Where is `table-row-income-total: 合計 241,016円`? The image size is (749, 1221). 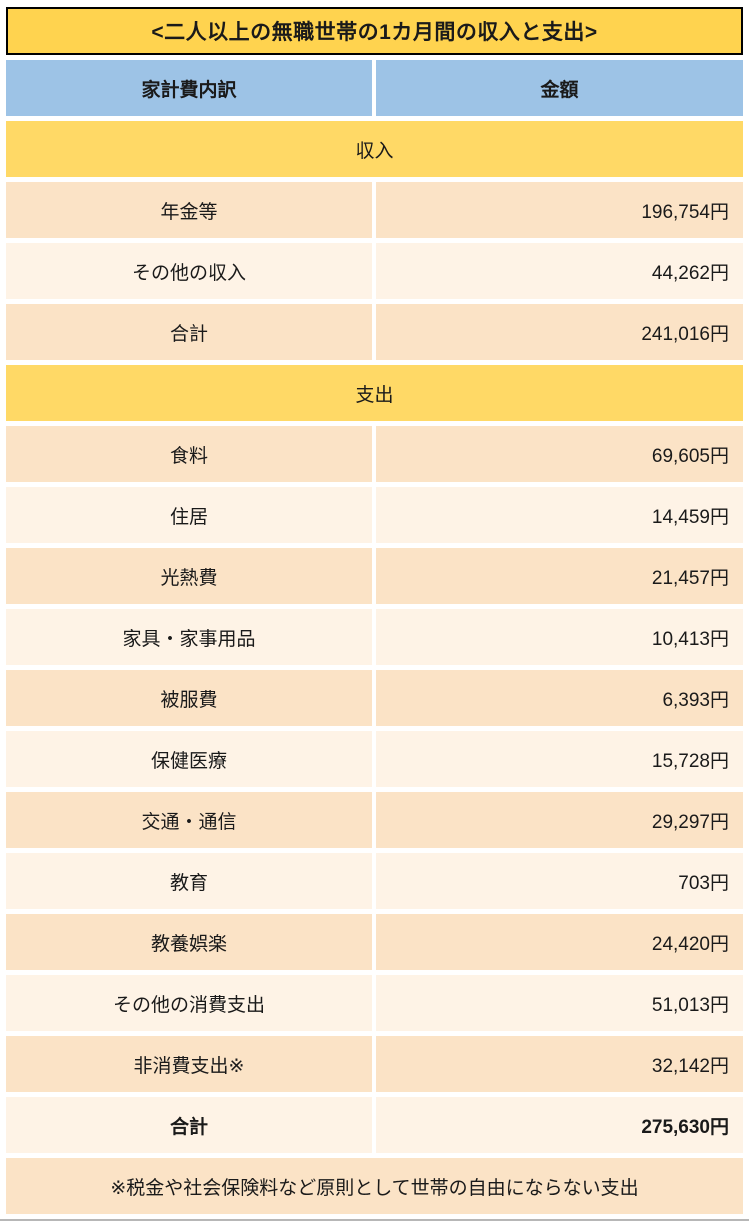 table-row-income-total: 合計 241,016円 is located at coordinates (374, 332).